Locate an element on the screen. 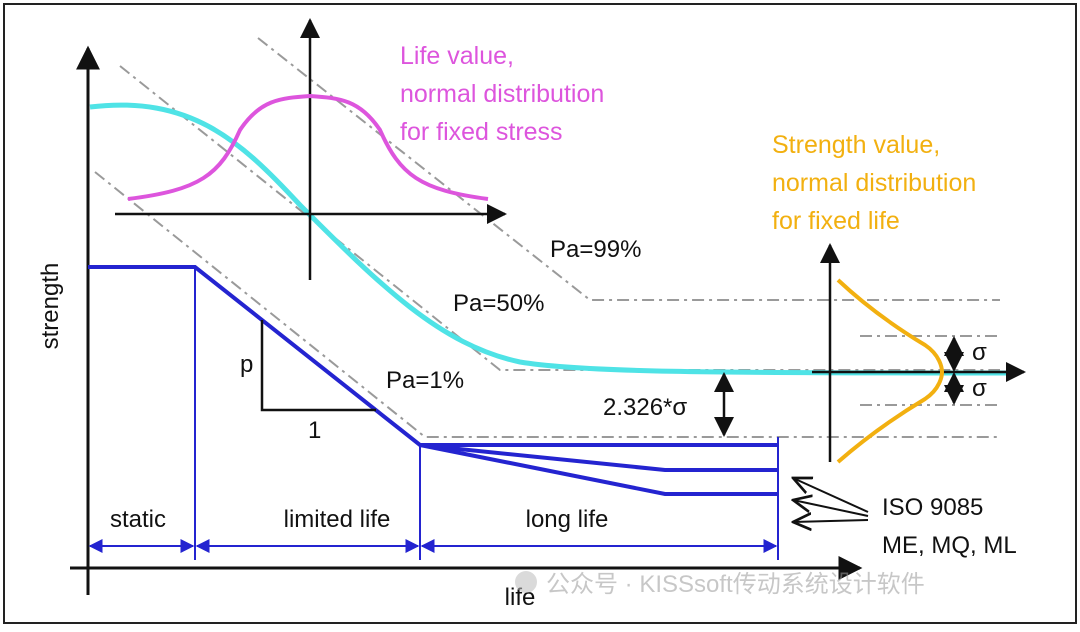 This screenshot has width=1080, height=632. slope-1-label: 1 is located at coordinates (314, 430).